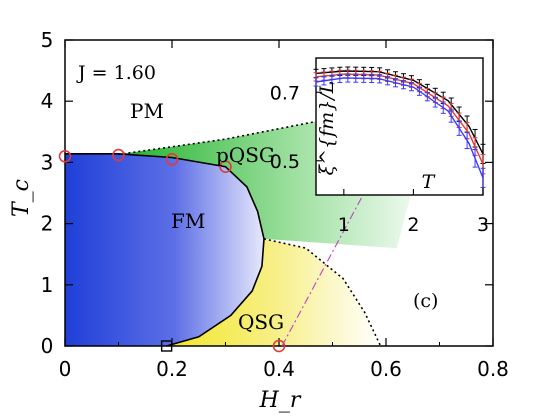  Describe the element at coordinates (327, 128) in the screenshot. I see `inset-y-label: ξ^{fm}/L` at that location.